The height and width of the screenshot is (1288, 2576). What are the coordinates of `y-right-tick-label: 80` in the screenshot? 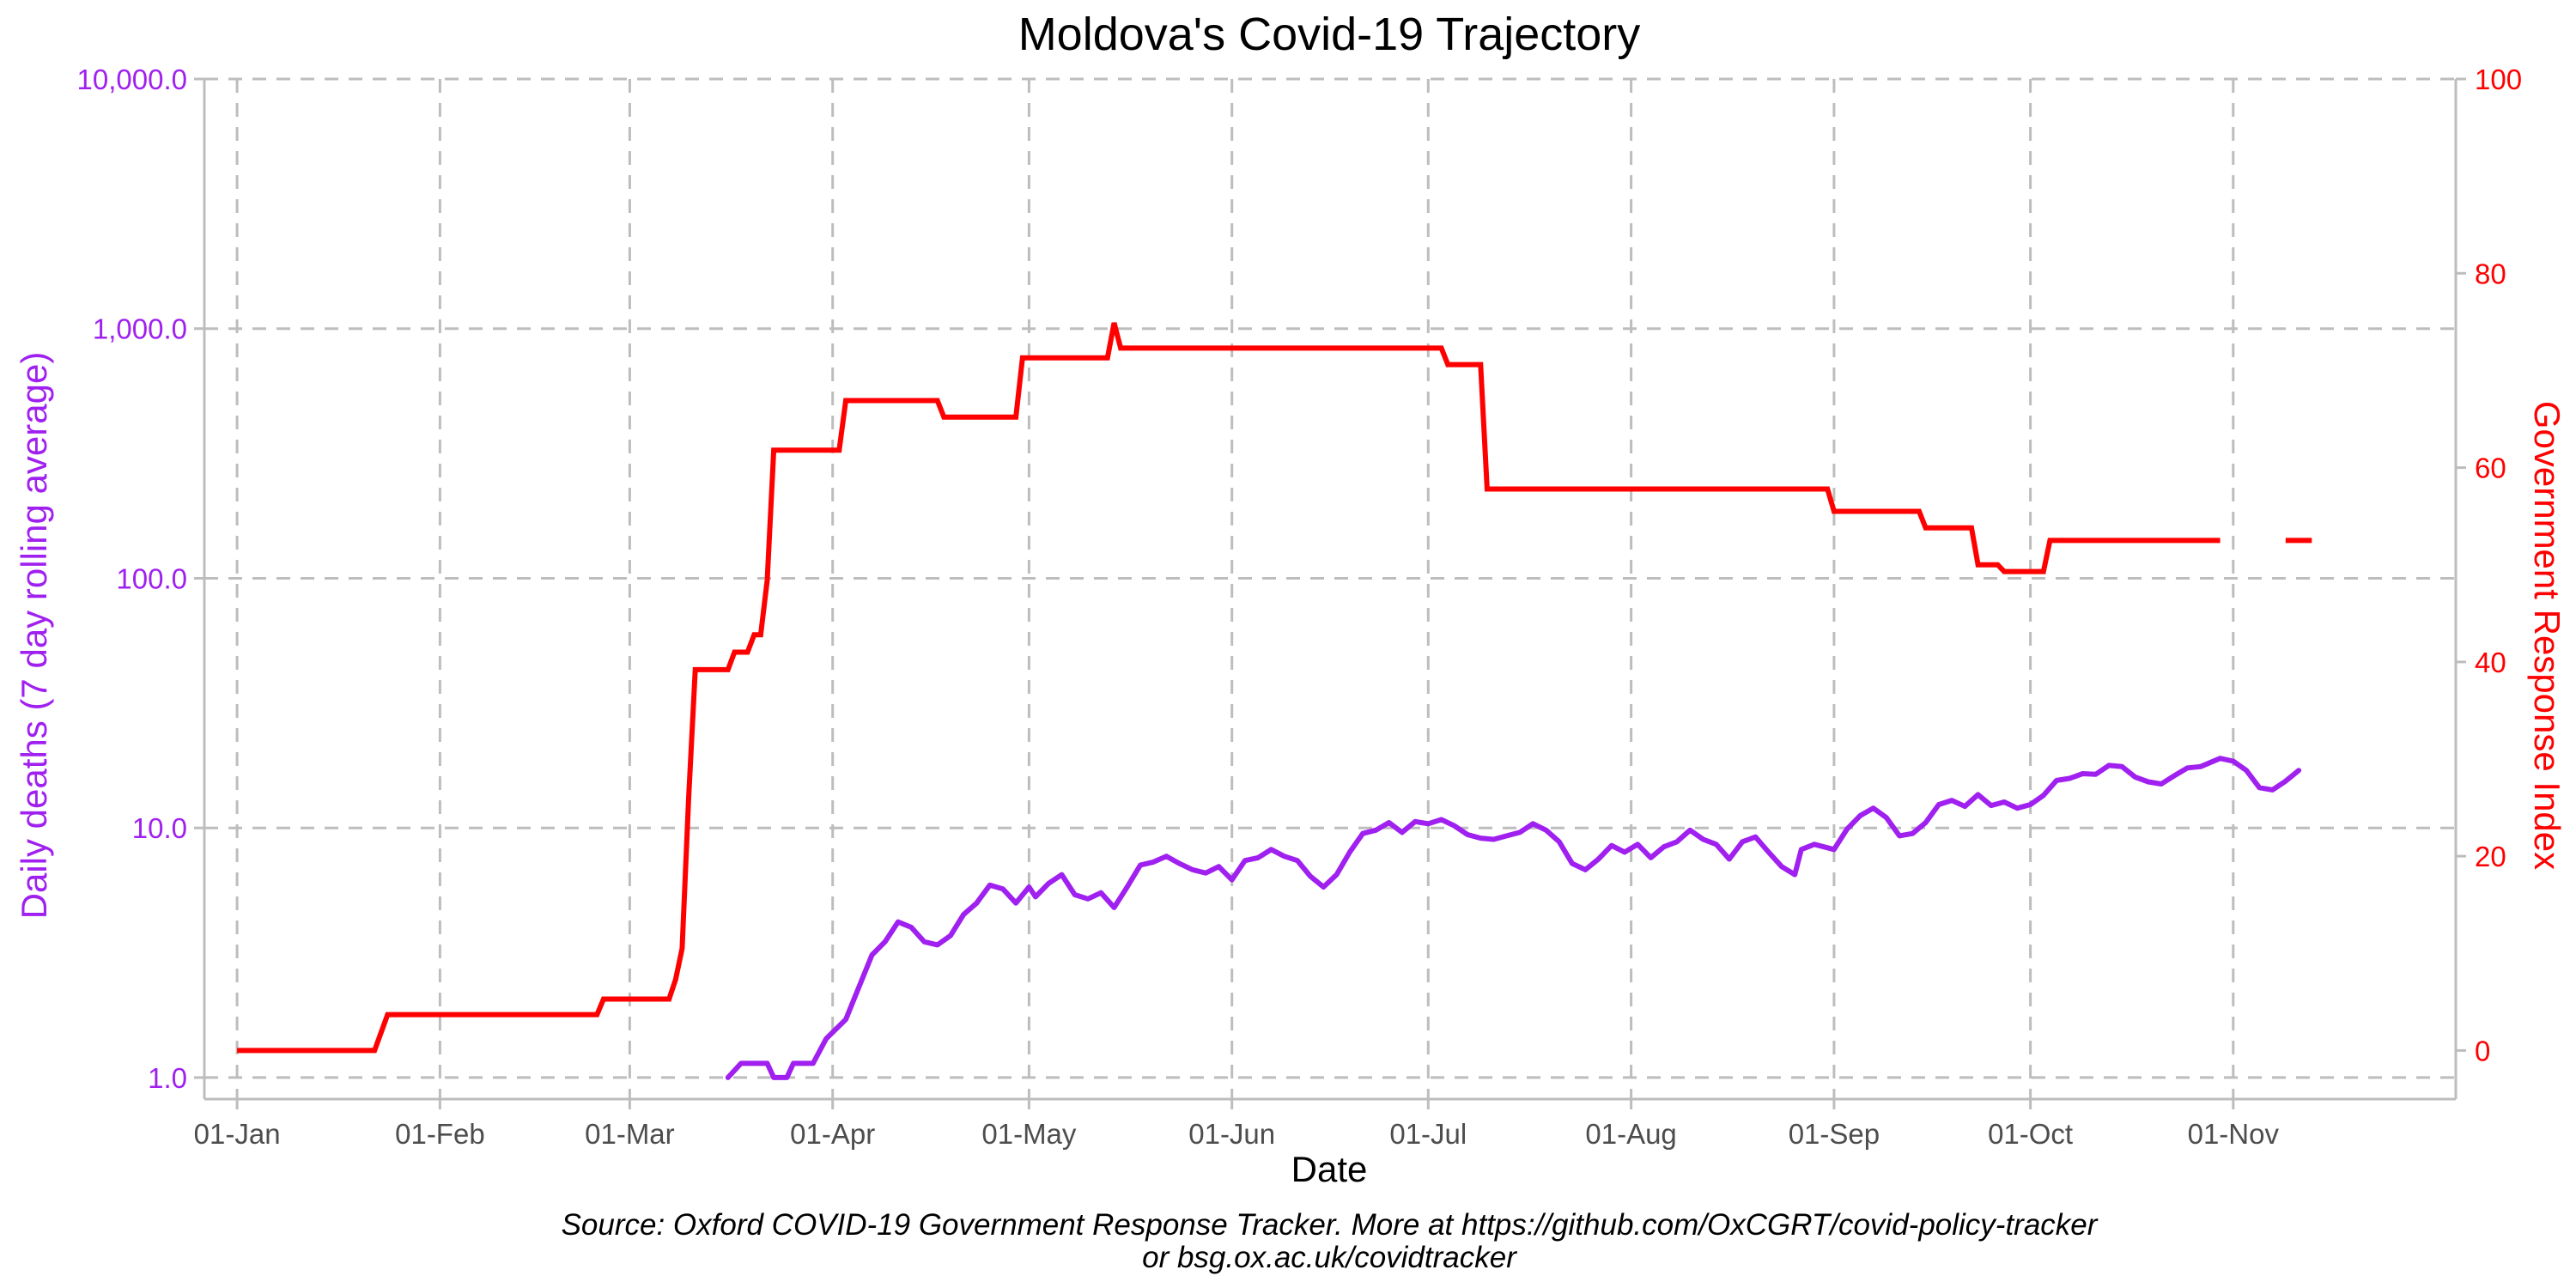 It's located at (2490, 273).